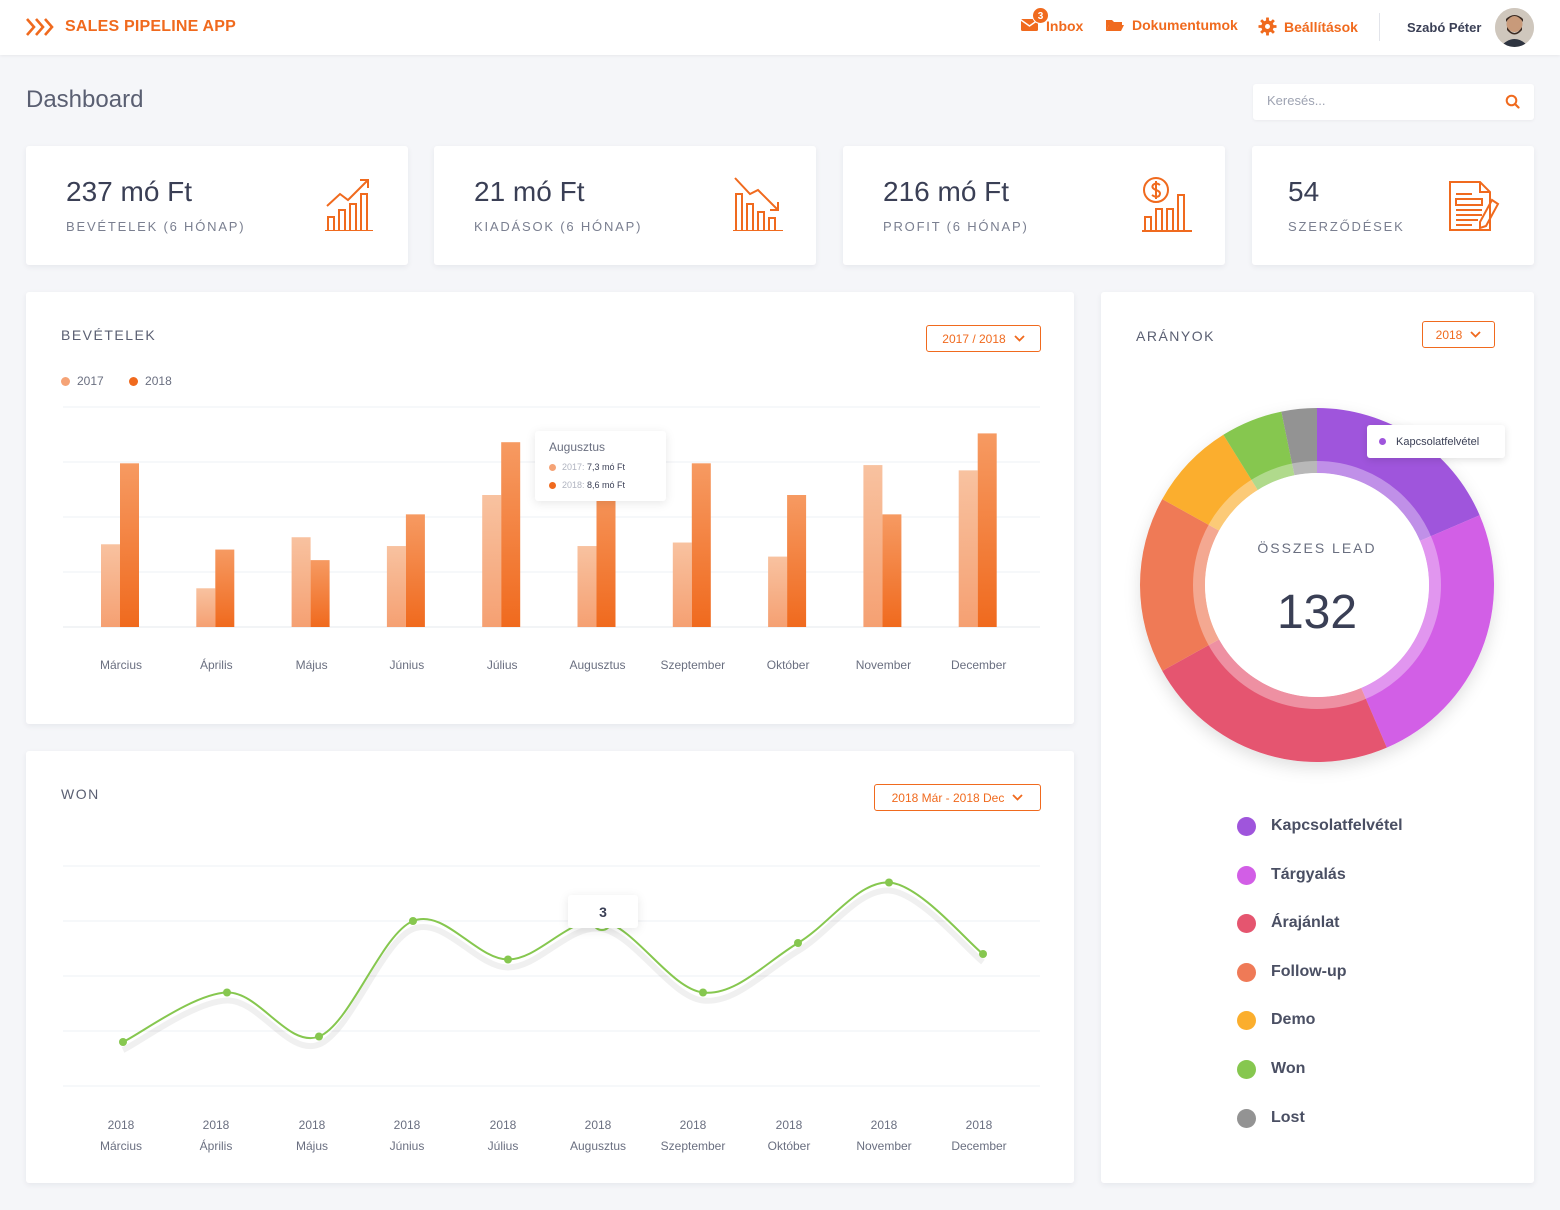 This screenshot has width=1560, height=1210. Describe the element at coordinates (978, 665) in the screenshot. I see `x-tick-label: December` at that location.